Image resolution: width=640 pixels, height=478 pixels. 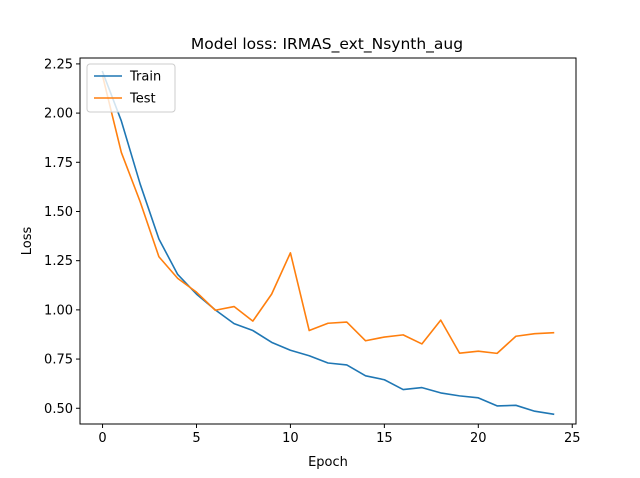 What do you see at coordinates (196, 438) in the screenshot?
I see `x-tick-label: 5` at bounding box center [196, 438].